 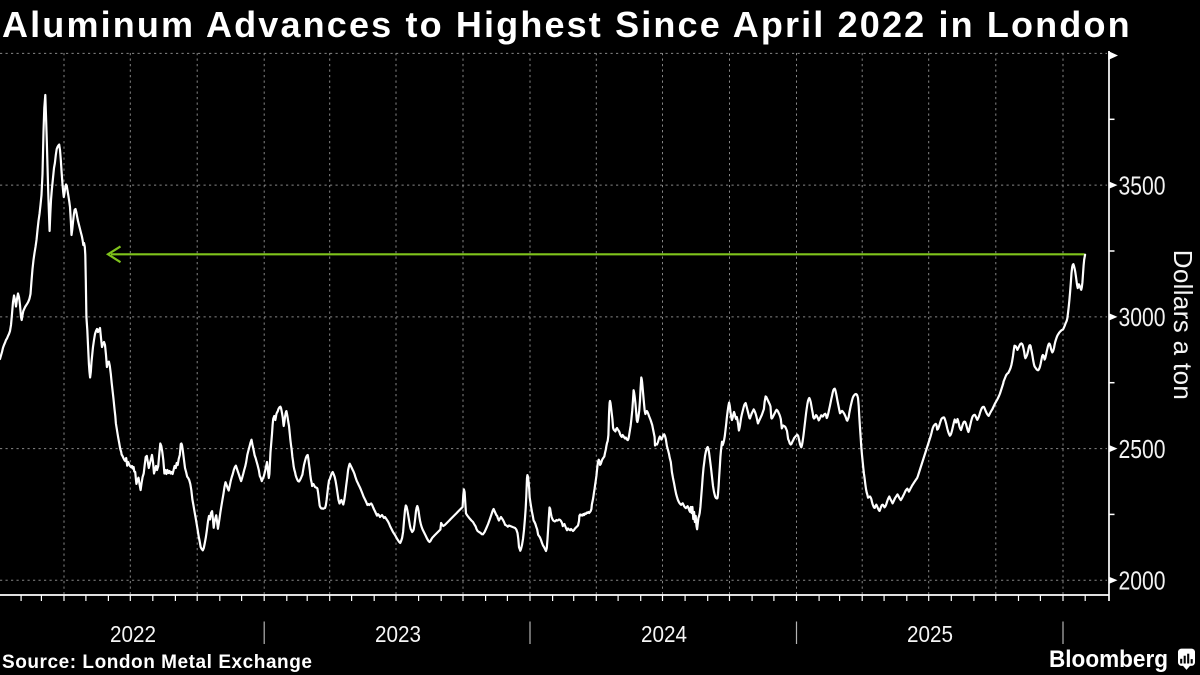 What do you see at coordinates (1108, 659) in the screenshot?
I see `svg-text: Bloomberg` at bounding box center [1108, 659].